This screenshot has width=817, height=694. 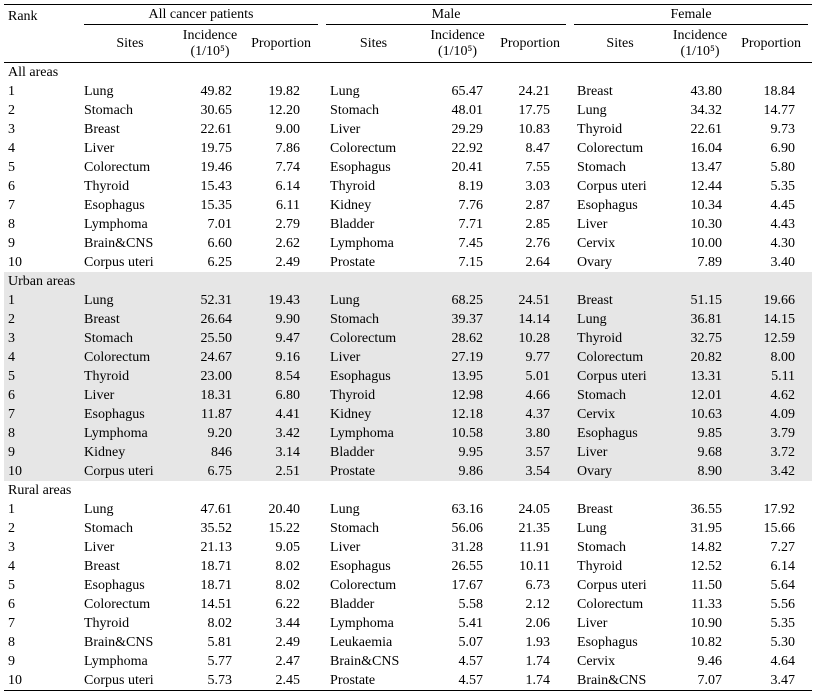 What do you see at coordinates (288, 148) in the screenshot?
I see `proportion: 7.86` at bounding box center [288, 148].